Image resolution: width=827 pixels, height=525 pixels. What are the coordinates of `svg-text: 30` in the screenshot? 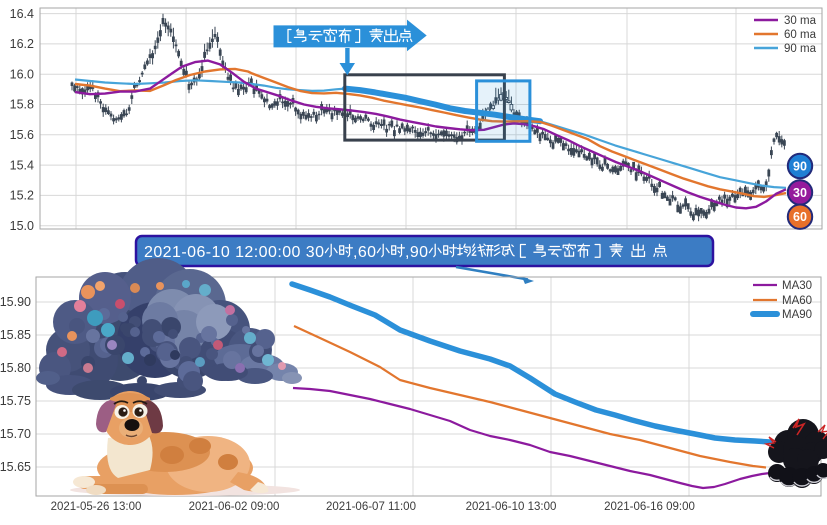 It's located at (800, 193).